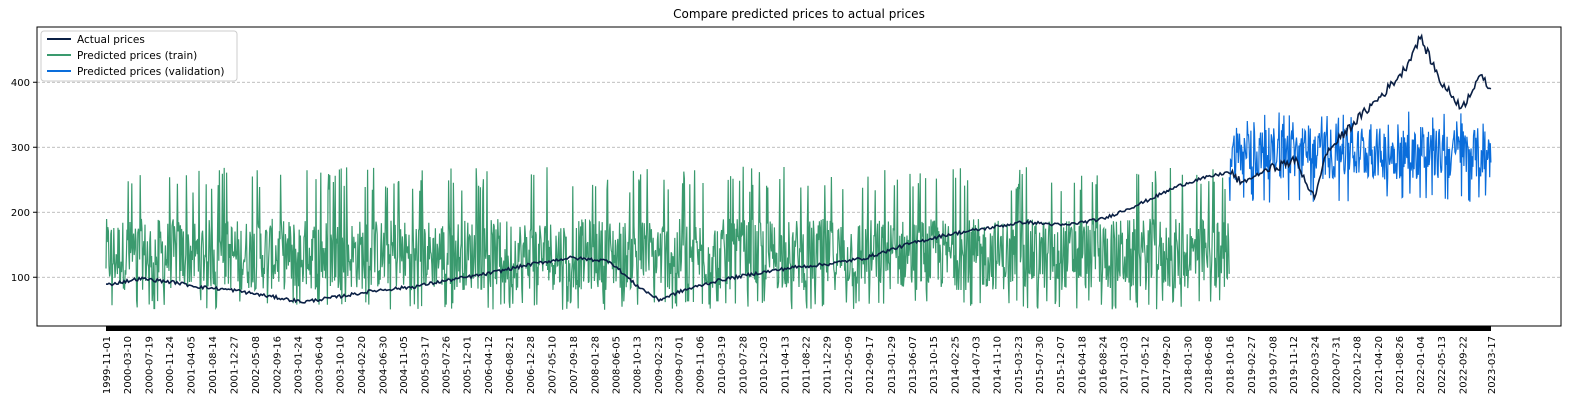 The height and width of the screenshot is (413, 1594). I want to click on x-tick-label: 2018-01-30, so click(1188, 365).